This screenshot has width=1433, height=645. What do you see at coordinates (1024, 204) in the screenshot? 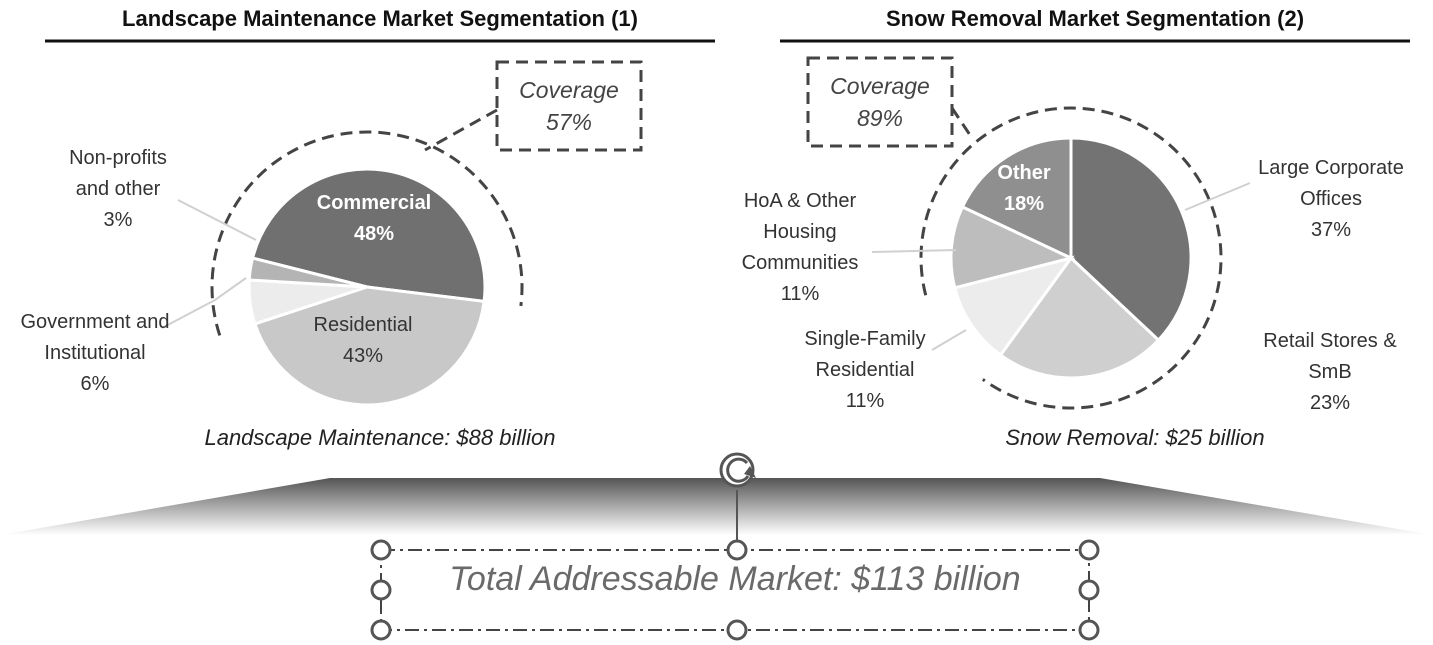
I see `value-label: 18%` at bounding box center [1024, 204].